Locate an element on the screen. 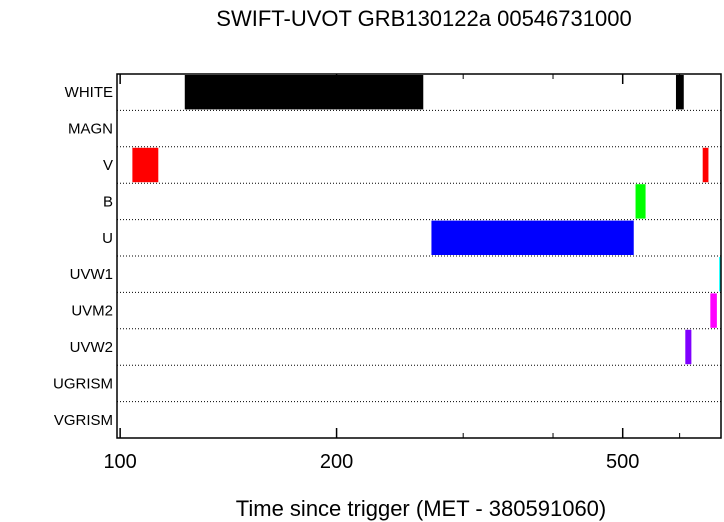  exposure-bar-uvw1 is located at coordinates (720, 274).